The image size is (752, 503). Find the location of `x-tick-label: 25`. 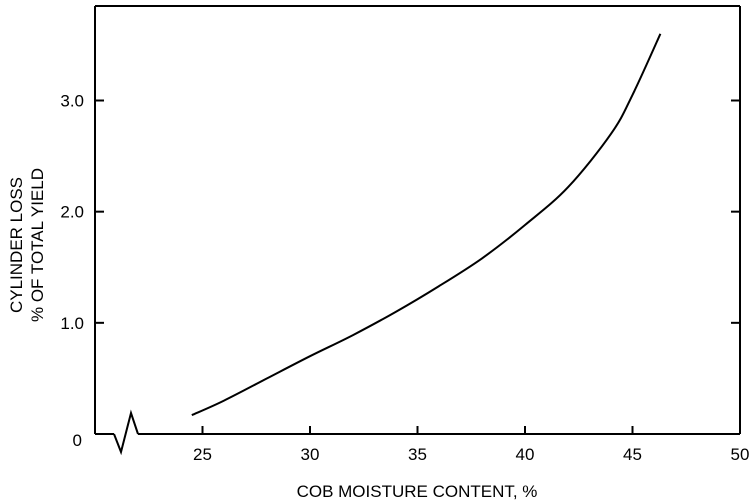

x-tick-label: 25 is located at coordinates (202, 454).